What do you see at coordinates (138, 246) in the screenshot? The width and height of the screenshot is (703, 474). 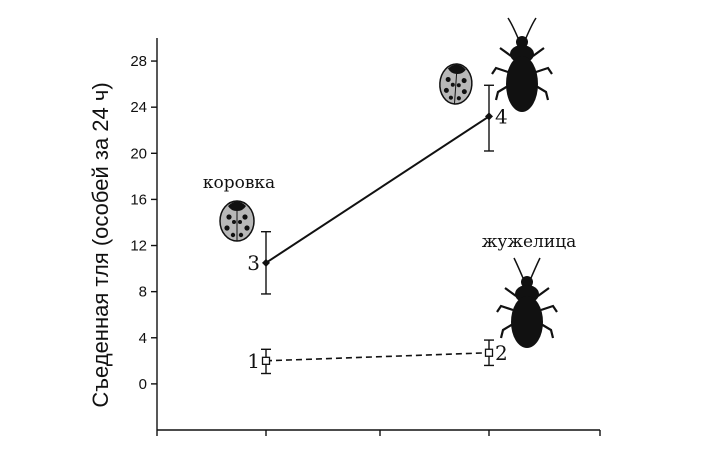 I see `y-tick-label: 12` at bounding box center [138, 246].